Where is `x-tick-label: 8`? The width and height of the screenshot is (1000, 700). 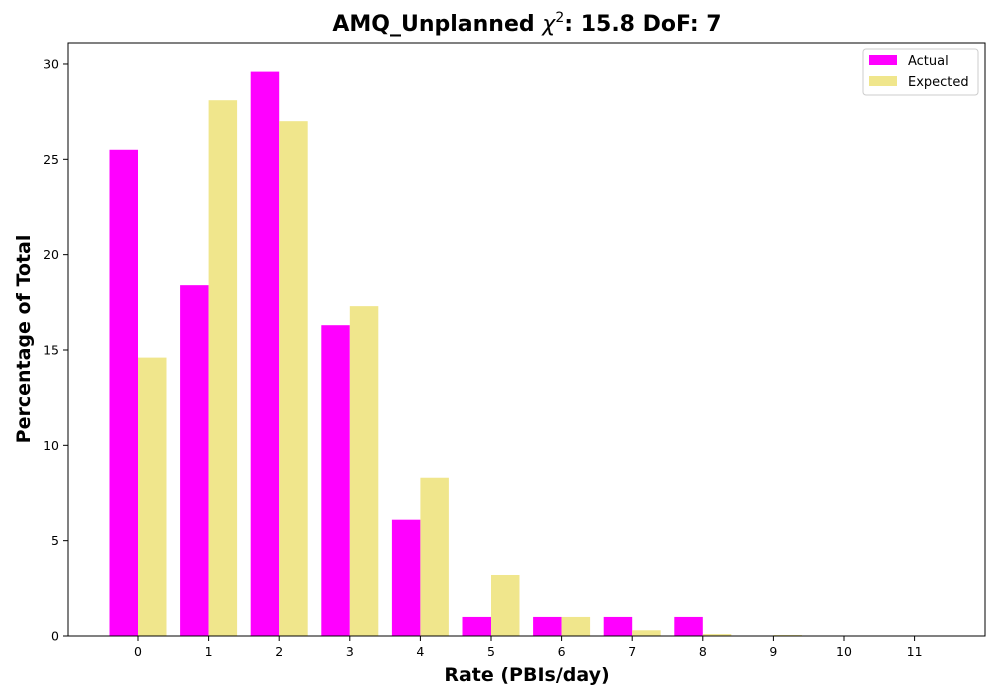
x-tick-label: 8 is located at coordinates (703, 651).